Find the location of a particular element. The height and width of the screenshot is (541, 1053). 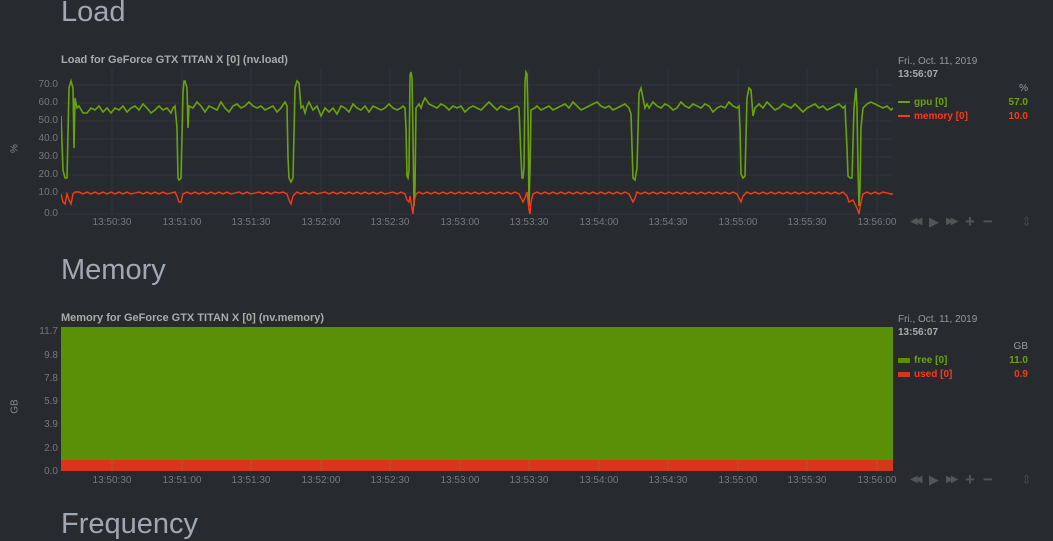

memory-chart-toolbar: ◀◀ ▶ ▶▶ + − ⇕ is located at coordinates (975, 479).